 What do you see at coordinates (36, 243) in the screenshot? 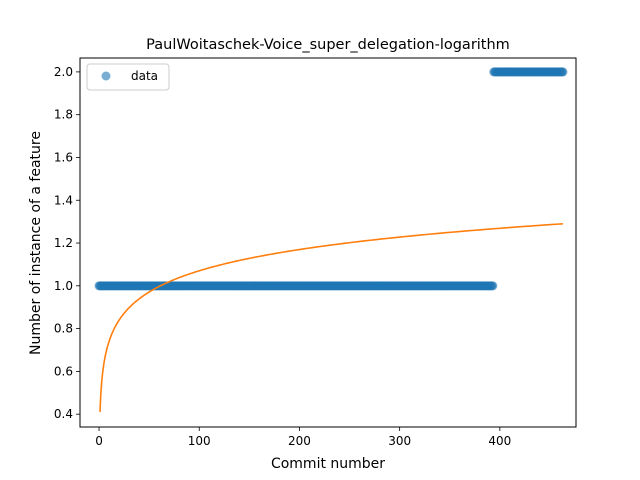
I see `y-axis-label: Number of instance of a feature` at bounding box center [36, 243].